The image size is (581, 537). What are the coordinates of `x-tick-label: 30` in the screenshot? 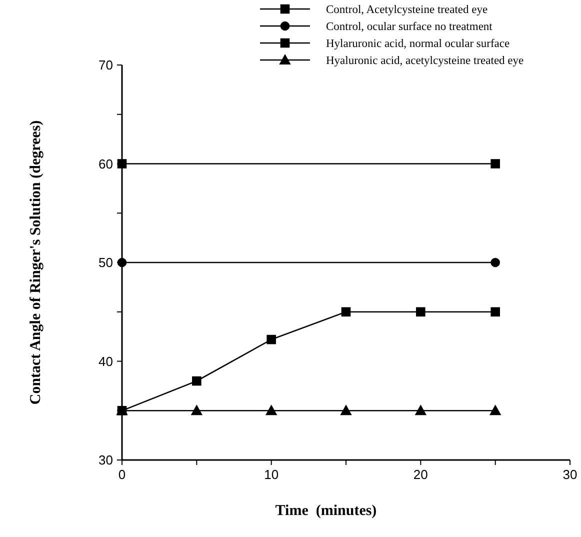 It's located at (570, 474).